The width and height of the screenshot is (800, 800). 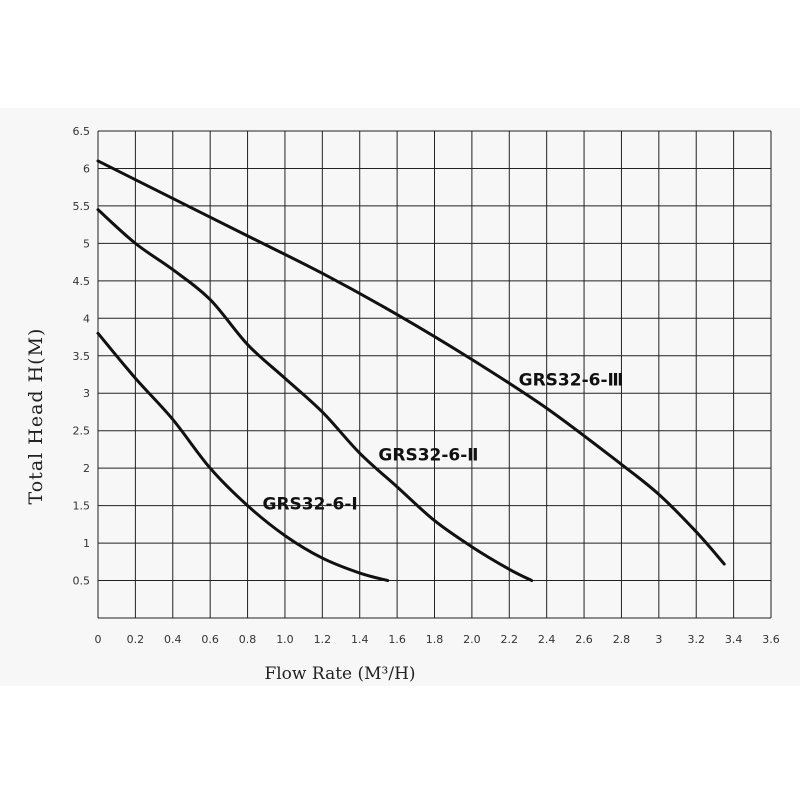 What do you see at coordinates (86, 393) in the screenshot?
I see `y-tick-label: 3` at bounding box center [86, 393].